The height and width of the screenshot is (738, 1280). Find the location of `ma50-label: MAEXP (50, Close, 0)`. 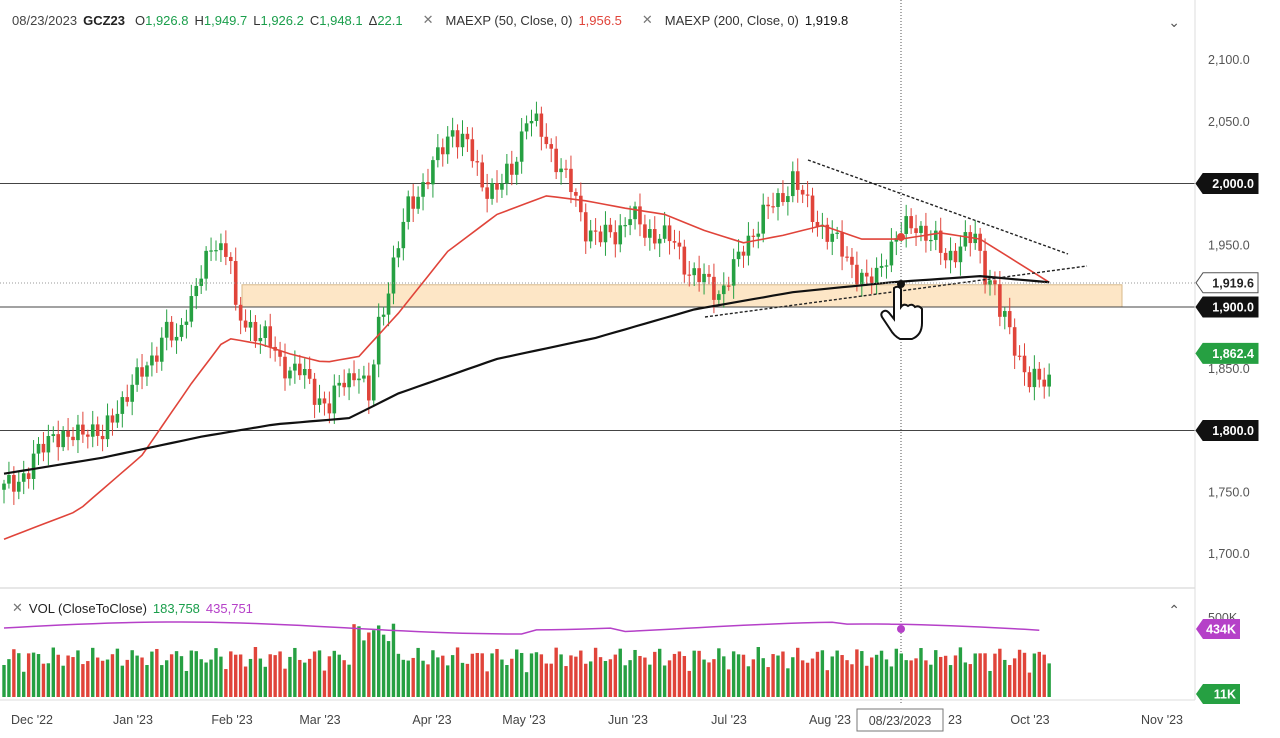

ma50-label: MAEXP (50, Close, 0) is located at coordinates (509, 20).